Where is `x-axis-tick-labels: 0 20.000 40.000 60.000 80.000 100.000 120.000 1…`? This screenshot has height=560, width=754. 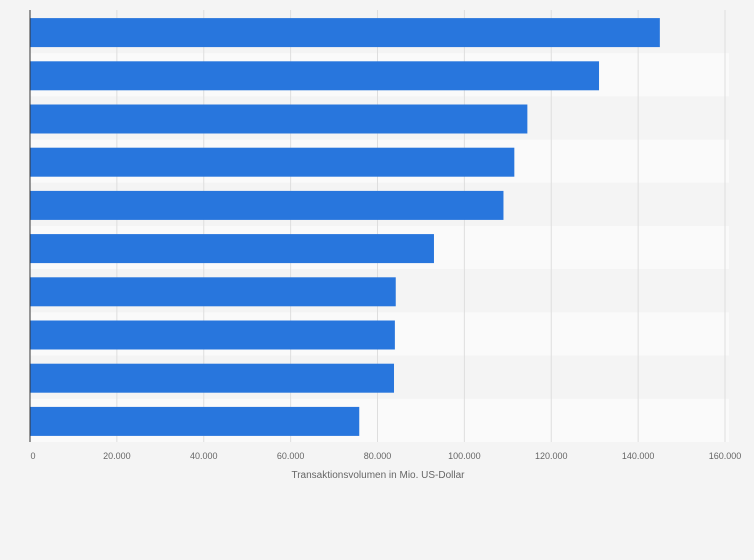 x-axis-tick-labels: 0 20.000 40.000 60.000 80.000 100.000 120.000 1… is located at coordinates (385, 456).